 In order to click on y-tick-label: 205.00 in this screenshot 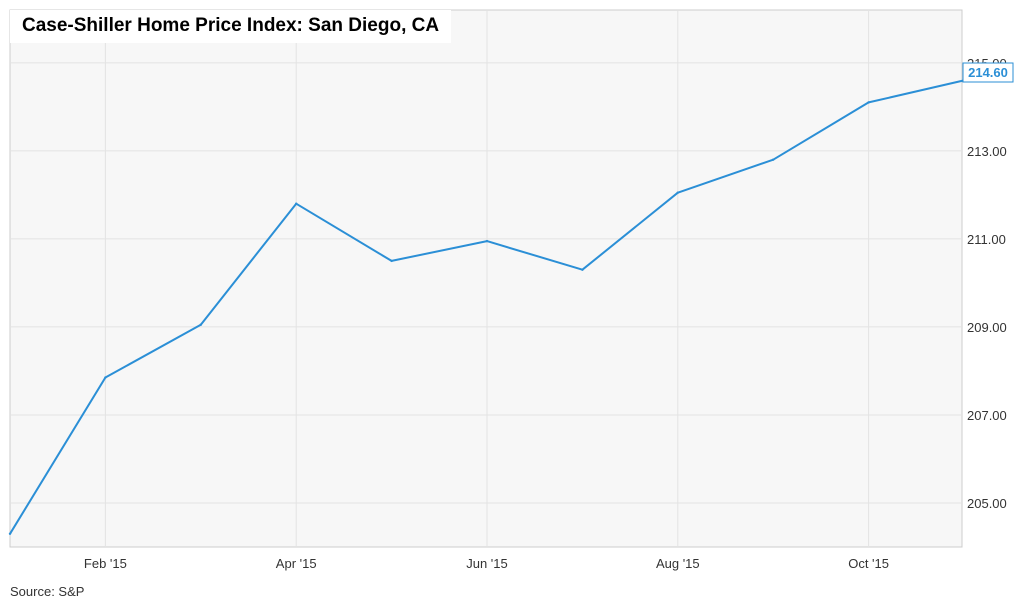, I will do `click(987, 503)`.